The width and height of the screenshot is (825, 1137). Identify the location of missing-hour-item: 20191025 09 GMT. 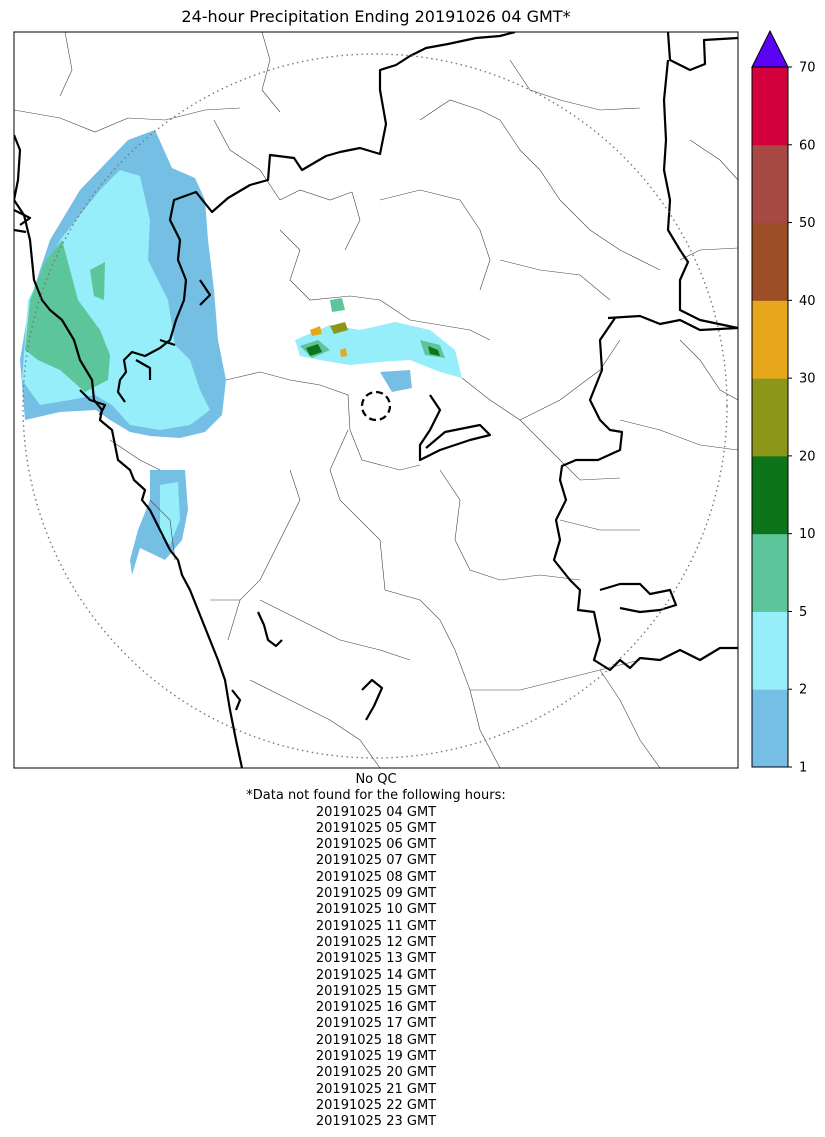
(376, 894).